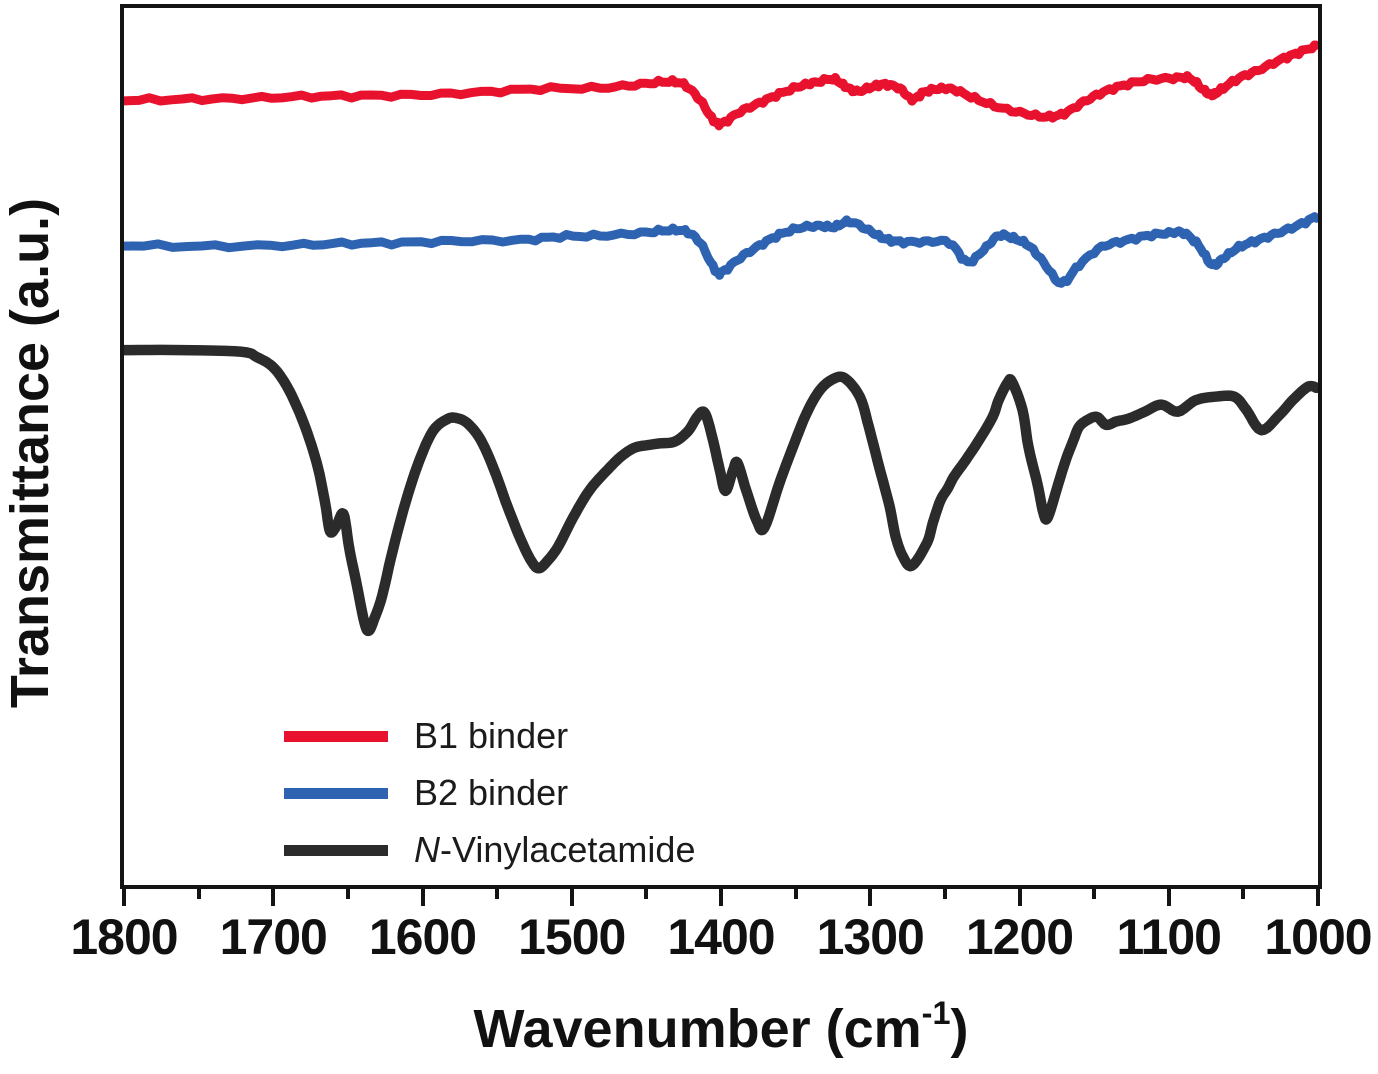 The height and width of the screenshot is (1074, 1378). What do you see at coordinates (422, 937) in the screenshot?
I see `x-axis-tick-label: 1600` at bounding box center [422, 937].